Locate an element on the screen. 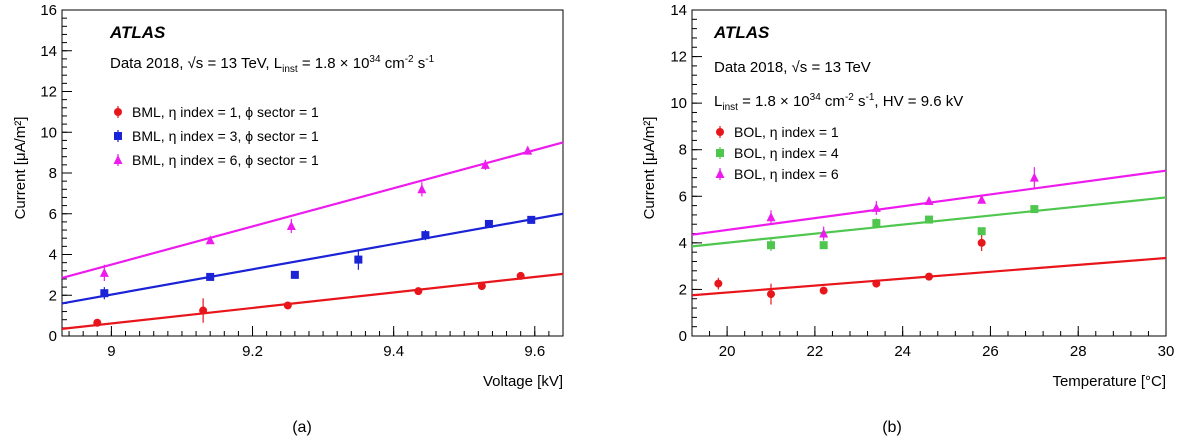 The image size is (1183, 441). legend-entry: BML, η index = 1, ϕ sector = 1 is located at coordinates (225, 112).